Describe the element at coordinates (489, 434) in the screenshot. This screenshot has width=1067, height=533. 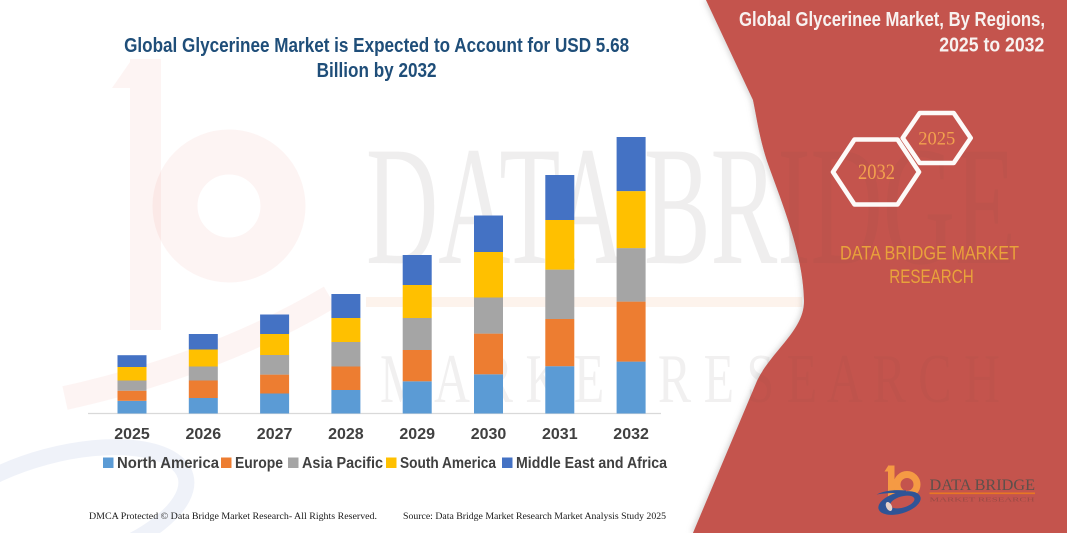
I see `svg-text: 2030` at that location.